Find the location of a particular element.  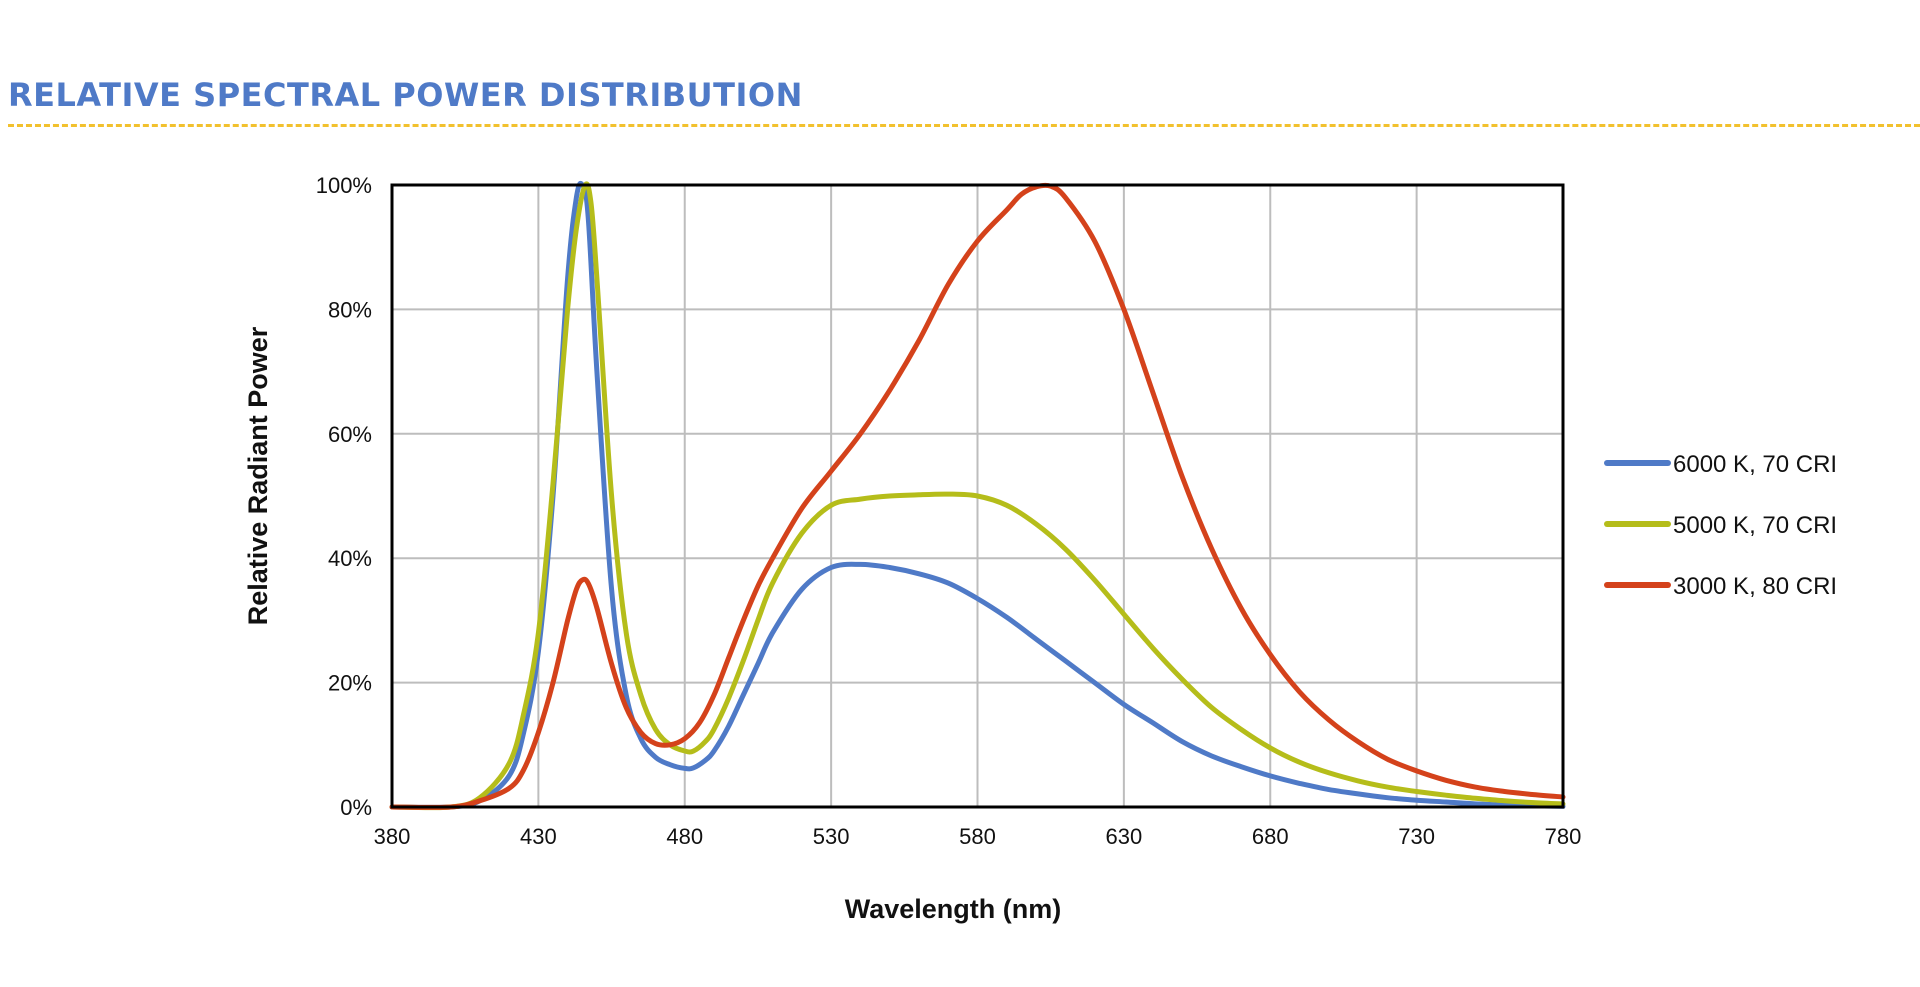

x-axis-title: Wavelength (nm) is located at coordinates (953, 909).